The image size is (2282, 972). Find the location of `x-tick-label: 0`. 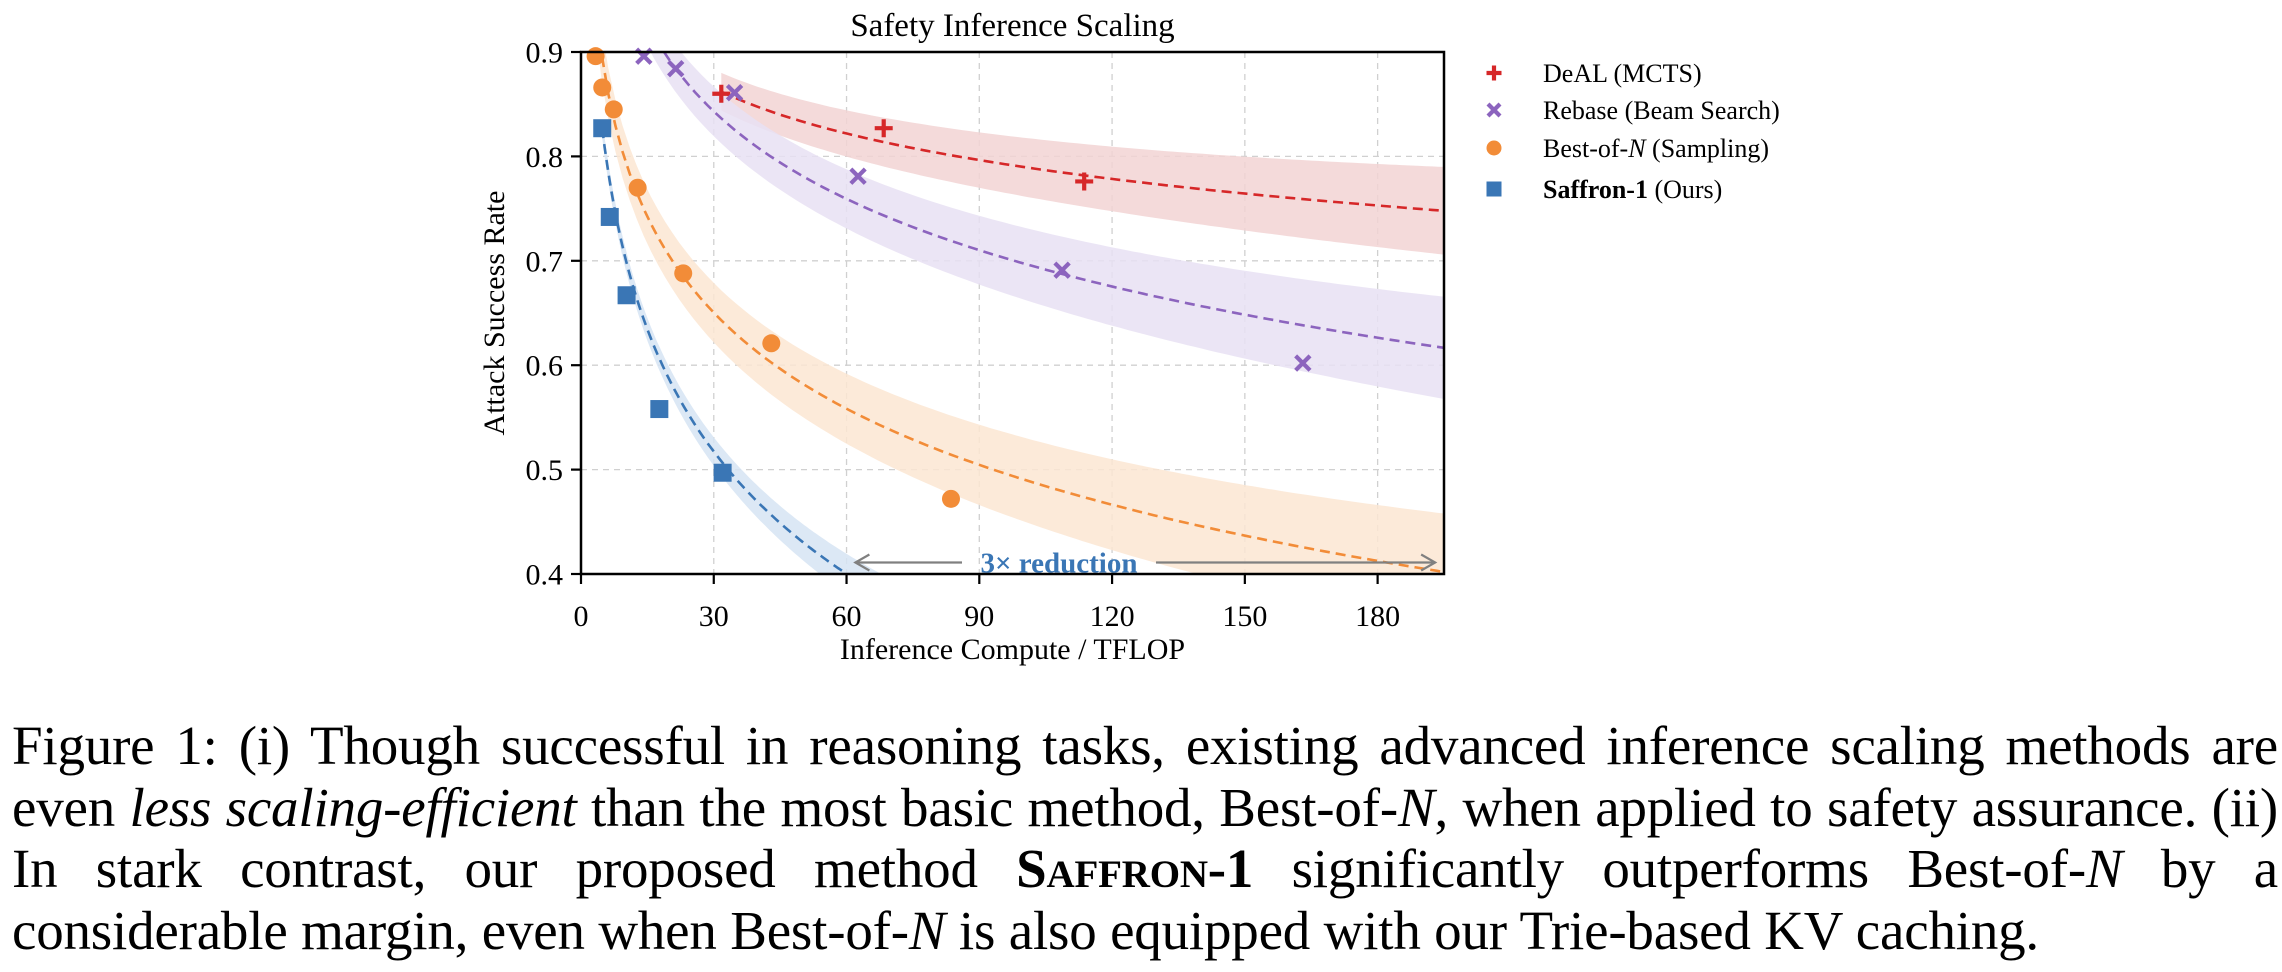

x-tick-label: 0 is located at coordinates (581, 616).